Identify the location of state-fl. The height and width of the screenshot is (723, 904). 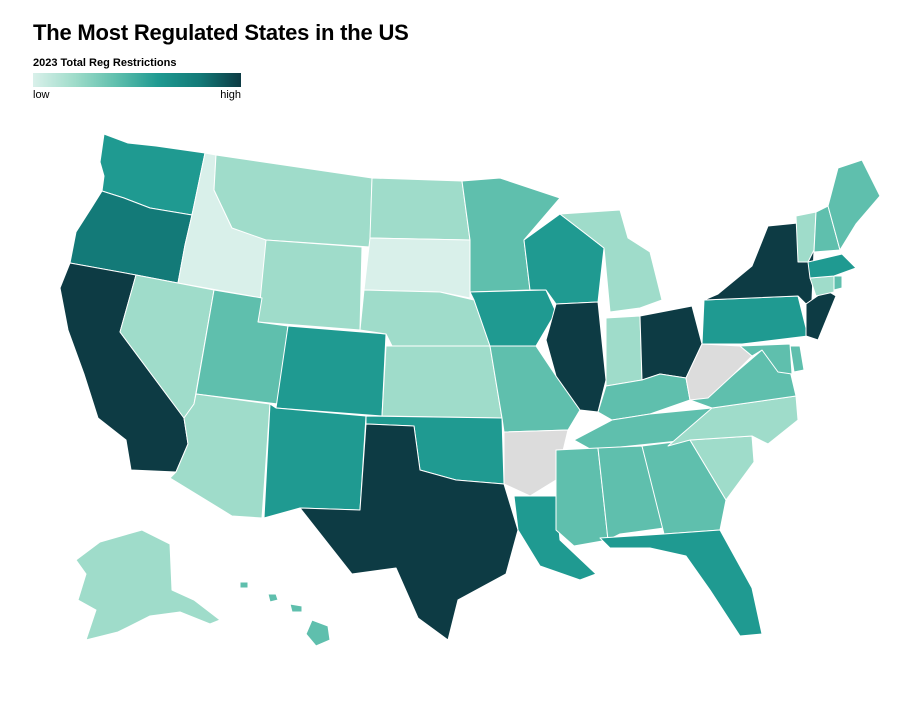
(681, 583).